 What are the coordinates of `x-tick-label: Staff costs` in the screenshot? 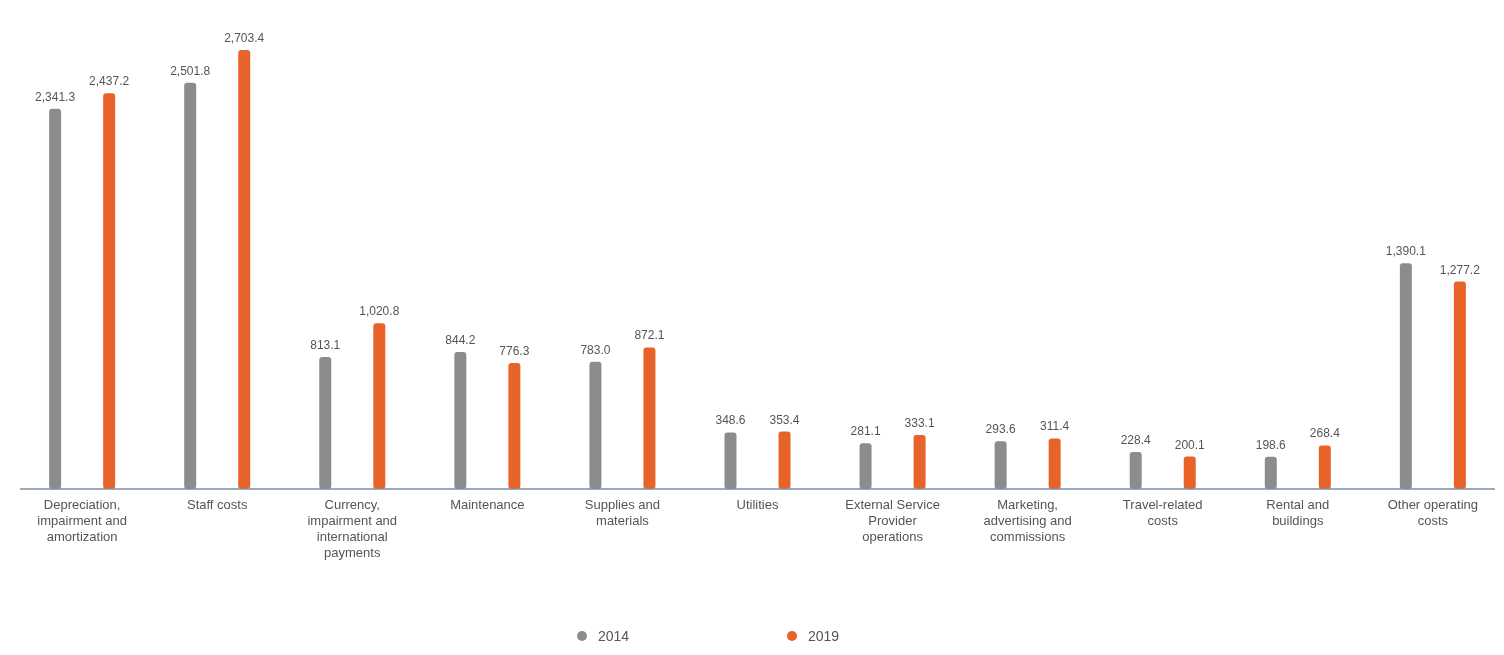 It's located at (217, 504).